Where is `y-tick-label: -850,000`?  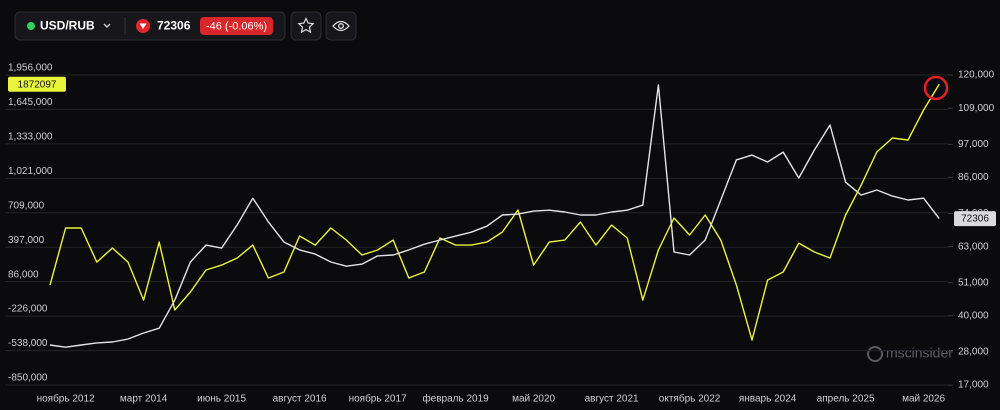
y-tick-label: -850,000 is located at coordinates (28, 378).